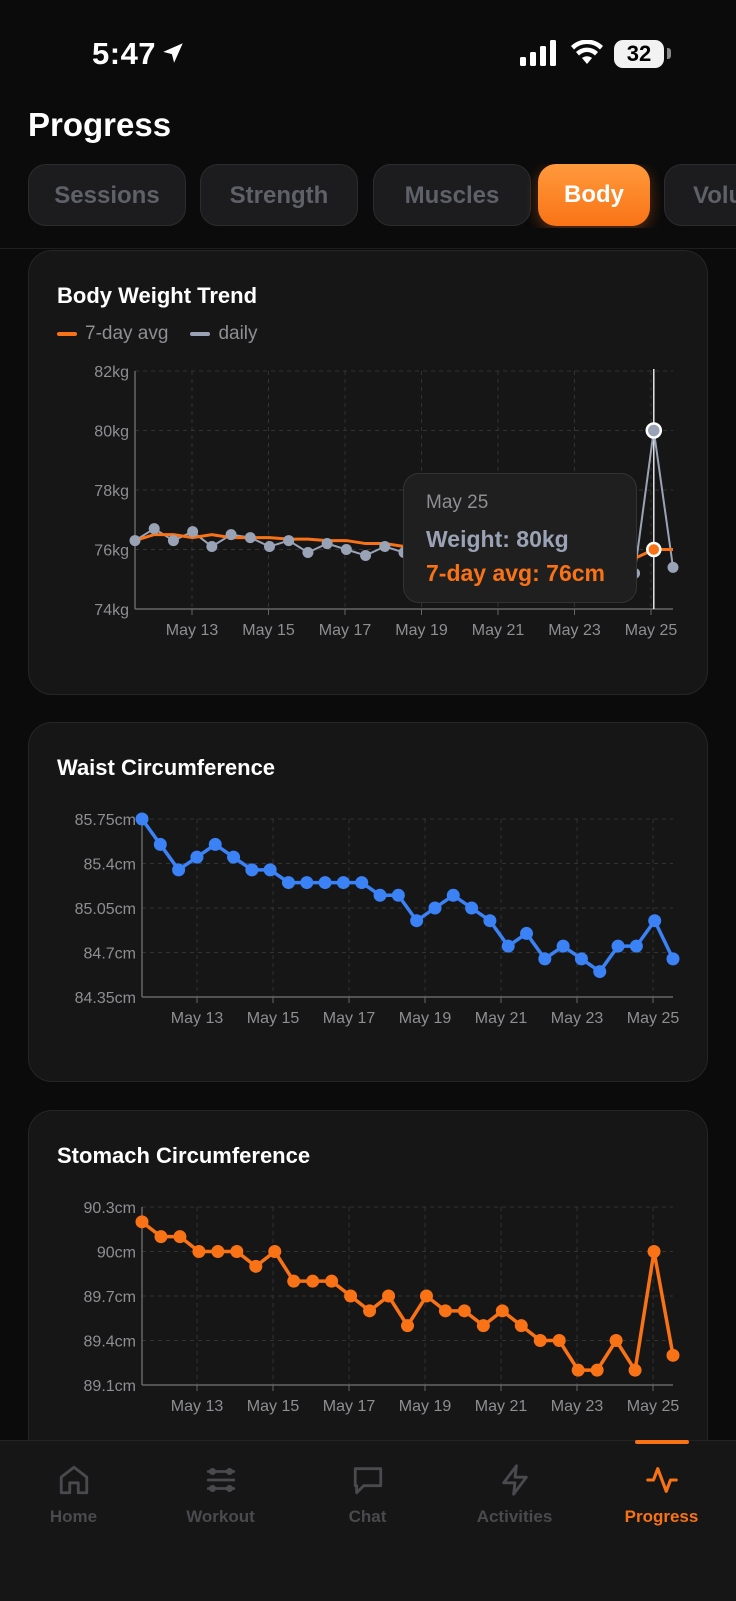 The height and width of the screenshot is (1601, 736). Describe the element at coordinates (538, 53) in the screenshot. I see `cellular-signal-icon` at that location.